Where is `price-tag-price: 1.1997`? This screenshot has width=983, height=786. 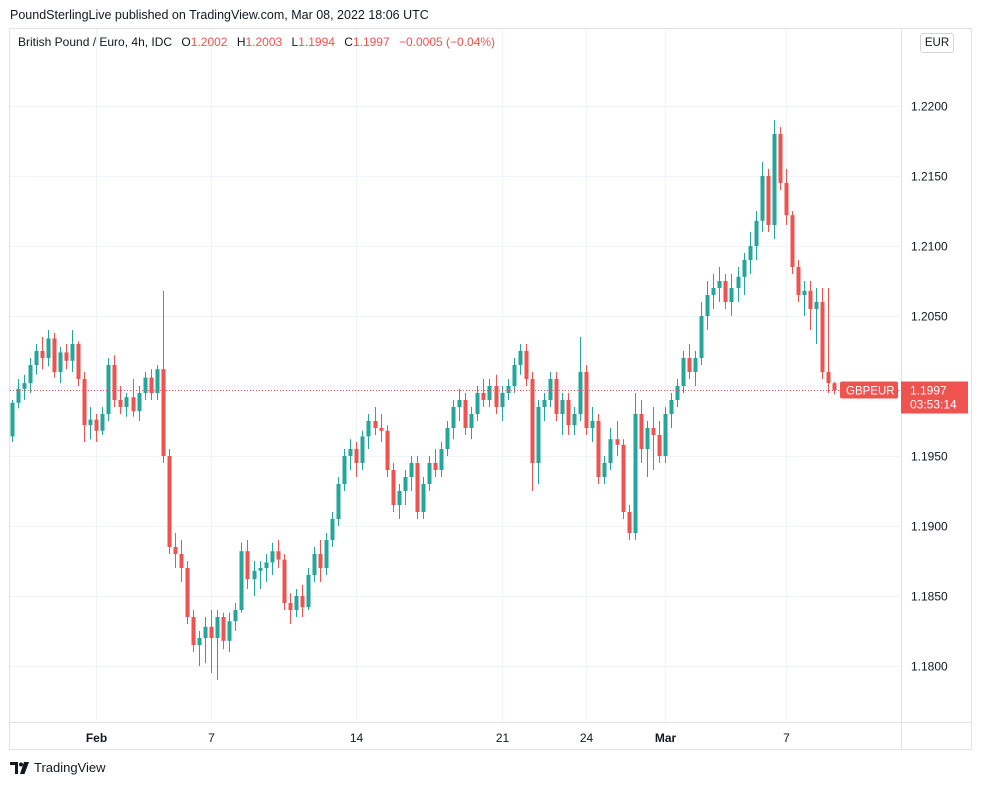 price-tag-price: 1.1997 is located at coordinates (928, 391).